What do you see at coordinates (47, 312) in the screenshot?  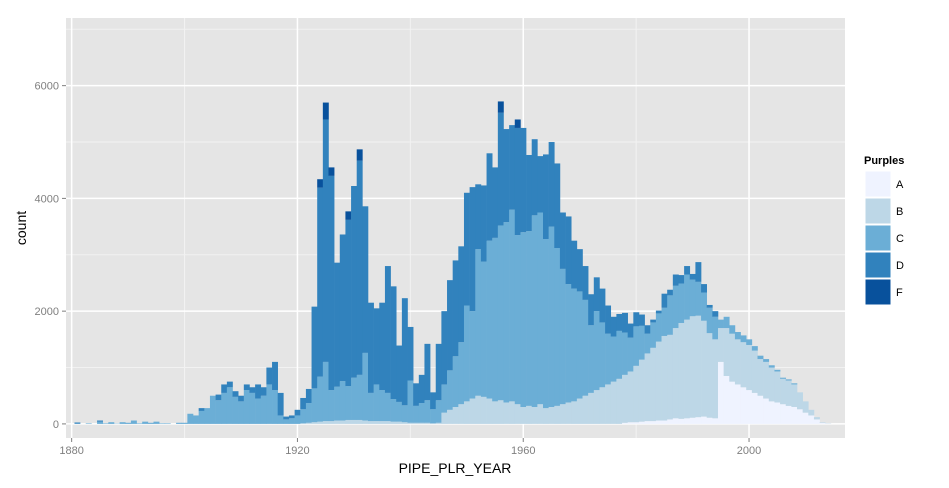 I see `y-tick-label: 2000` at bounding box center [47, 312].